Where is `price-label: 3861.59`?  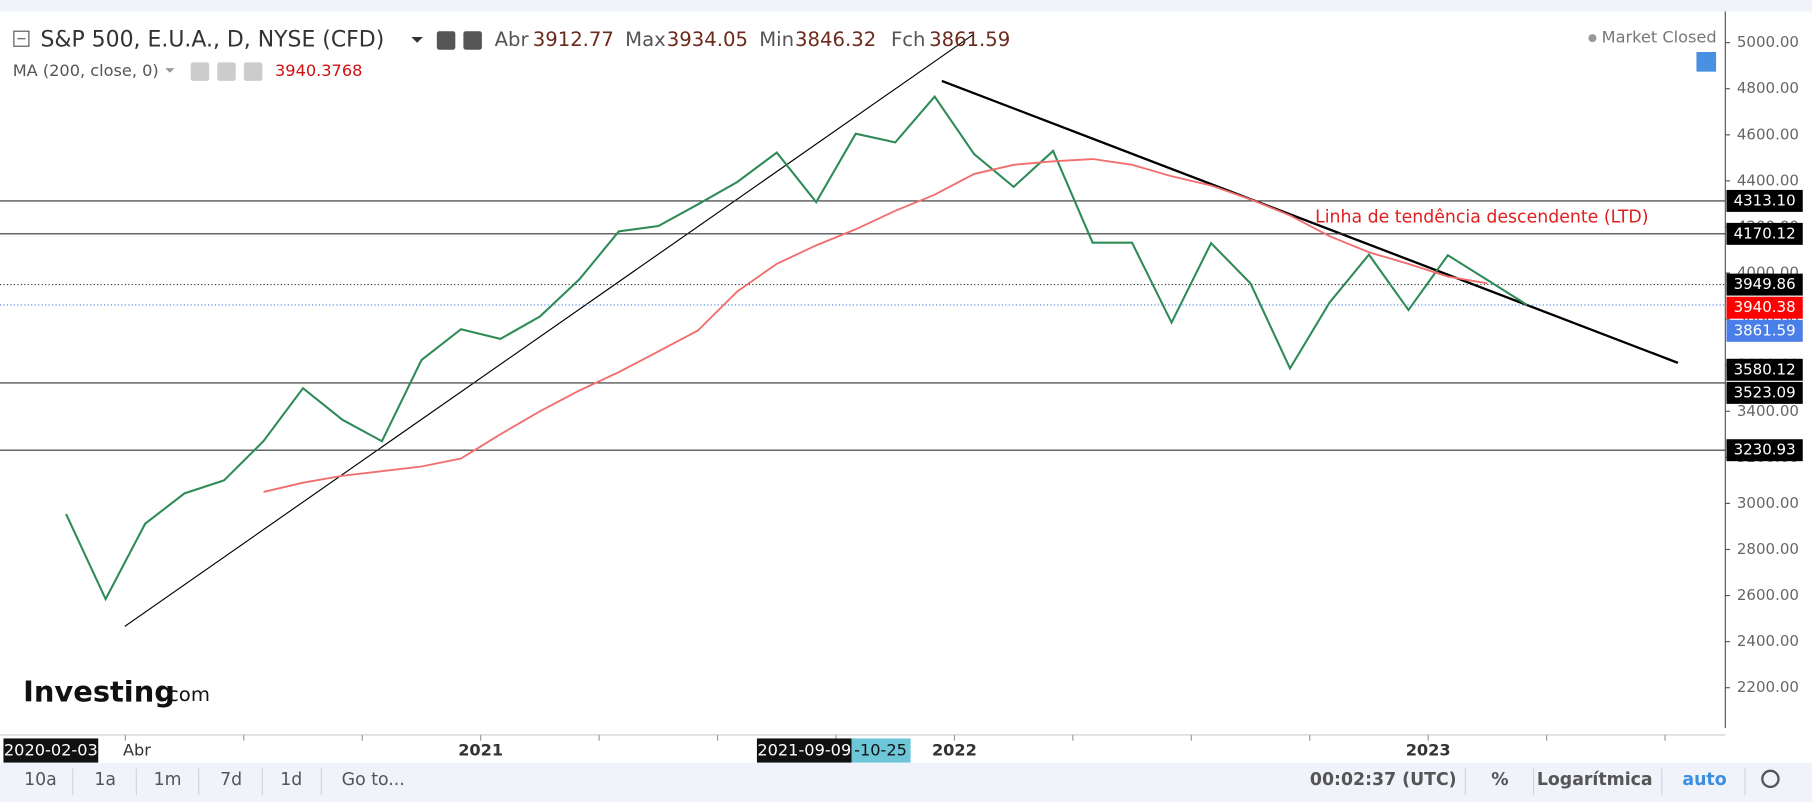
price-label: 3861.59 is located at coordinates (1765, 330).